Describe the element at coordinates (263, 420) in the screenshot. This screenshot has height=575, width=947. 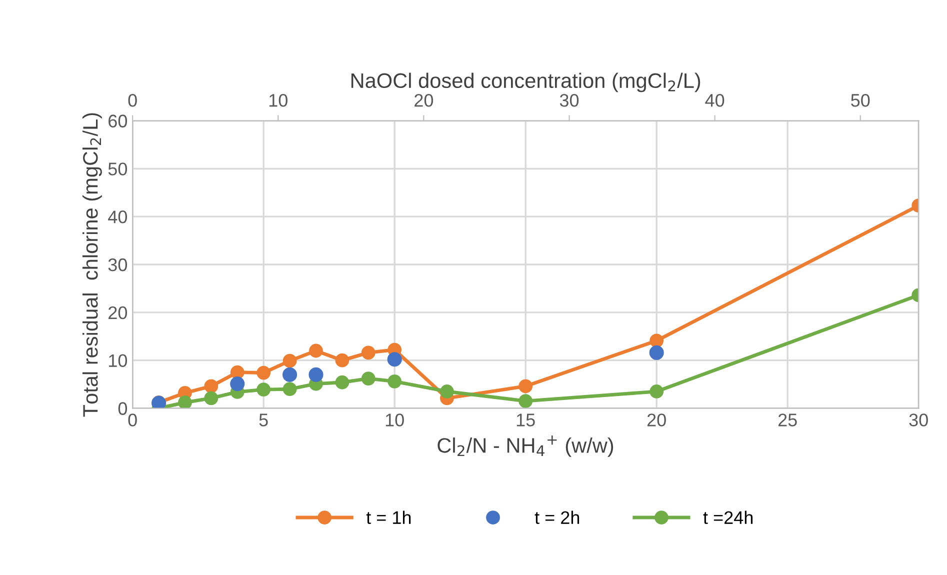
I see `x-tick-label: 5` at that location.